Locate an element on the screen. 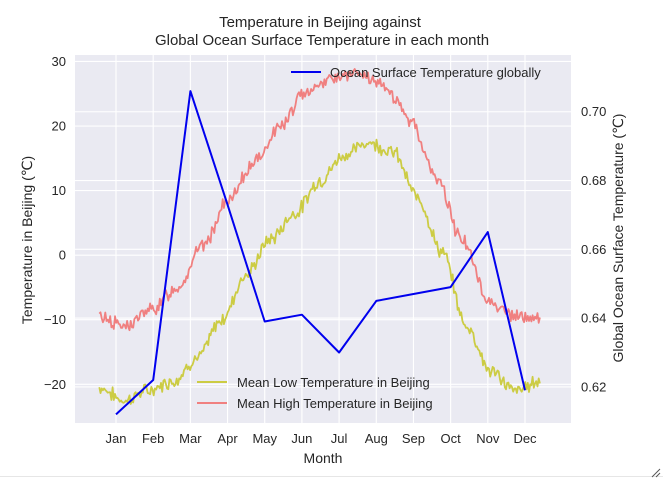 The image size is (663, 483). y-tick-label-right: 0.70 is located at coordinates (593, 111).